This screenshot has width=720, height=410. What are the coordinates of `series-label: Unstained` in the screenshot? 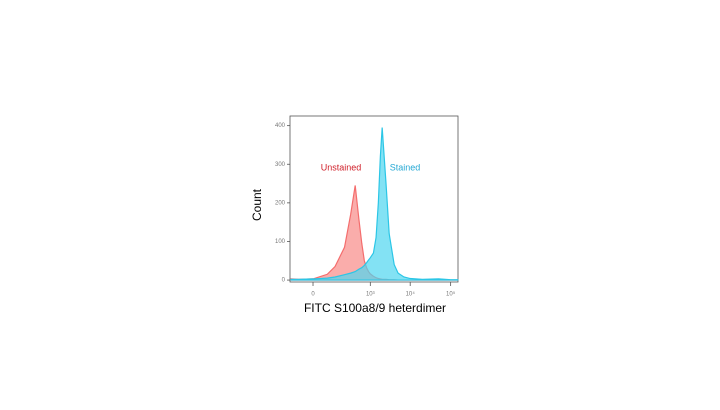 It's located at (341, 167).